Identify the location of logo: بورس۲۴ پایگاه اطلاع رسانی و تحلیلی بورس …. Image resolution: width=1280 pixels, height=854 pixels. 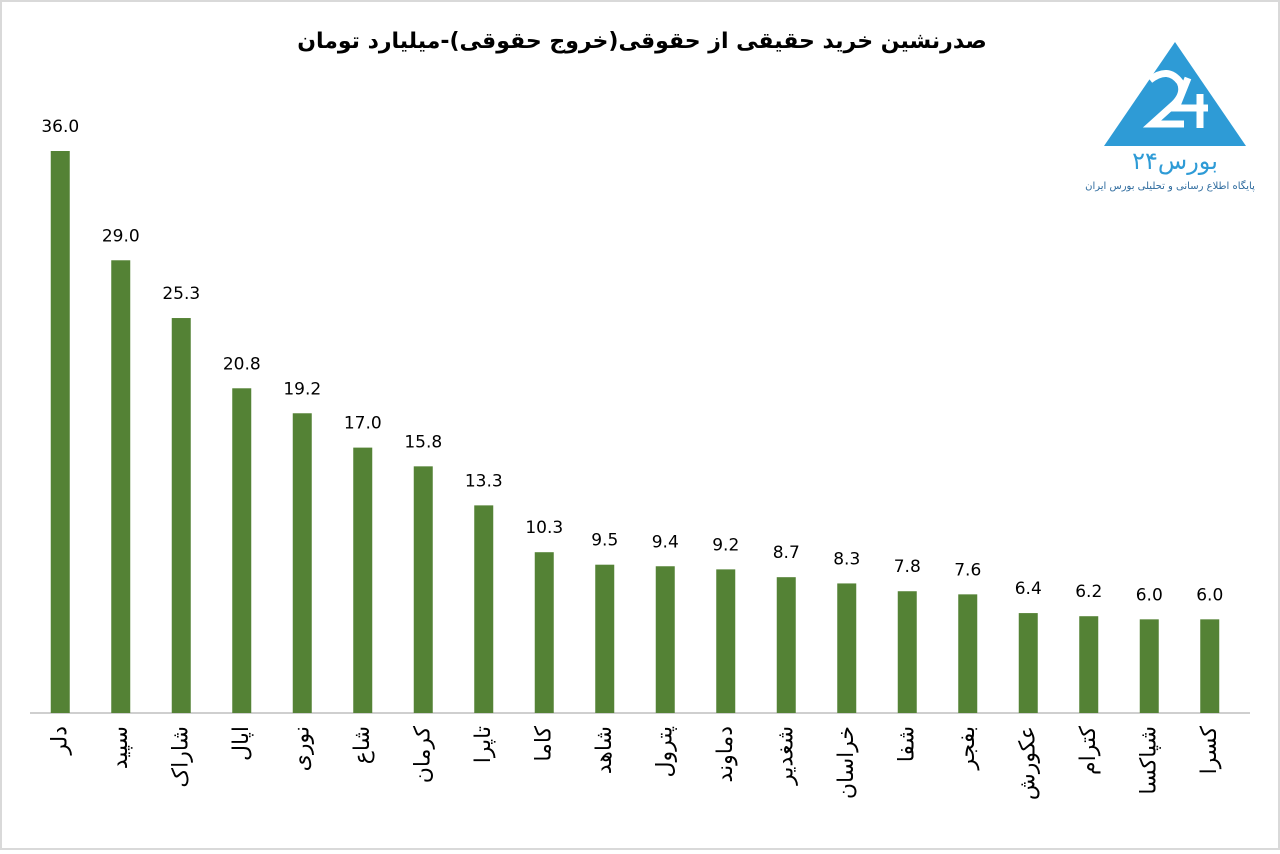
(1170, 117).